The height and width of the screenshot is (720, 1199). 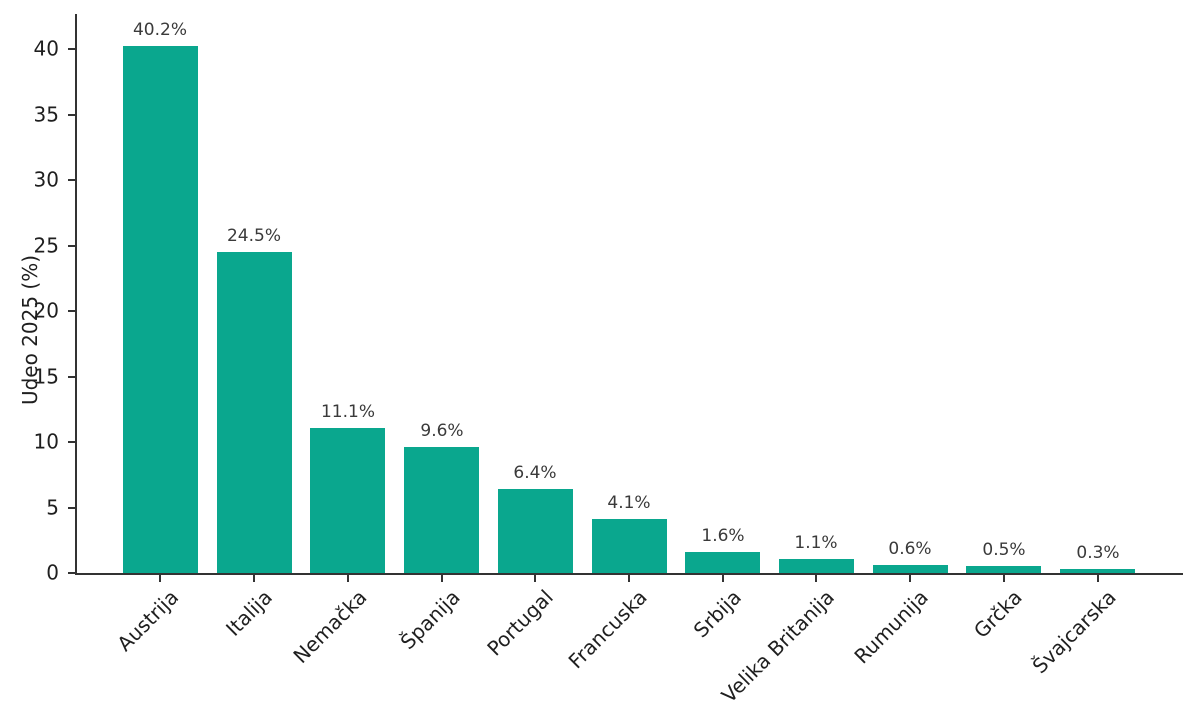 I want to click on x-tick-label: Grčka, so click(x=998, y=614).